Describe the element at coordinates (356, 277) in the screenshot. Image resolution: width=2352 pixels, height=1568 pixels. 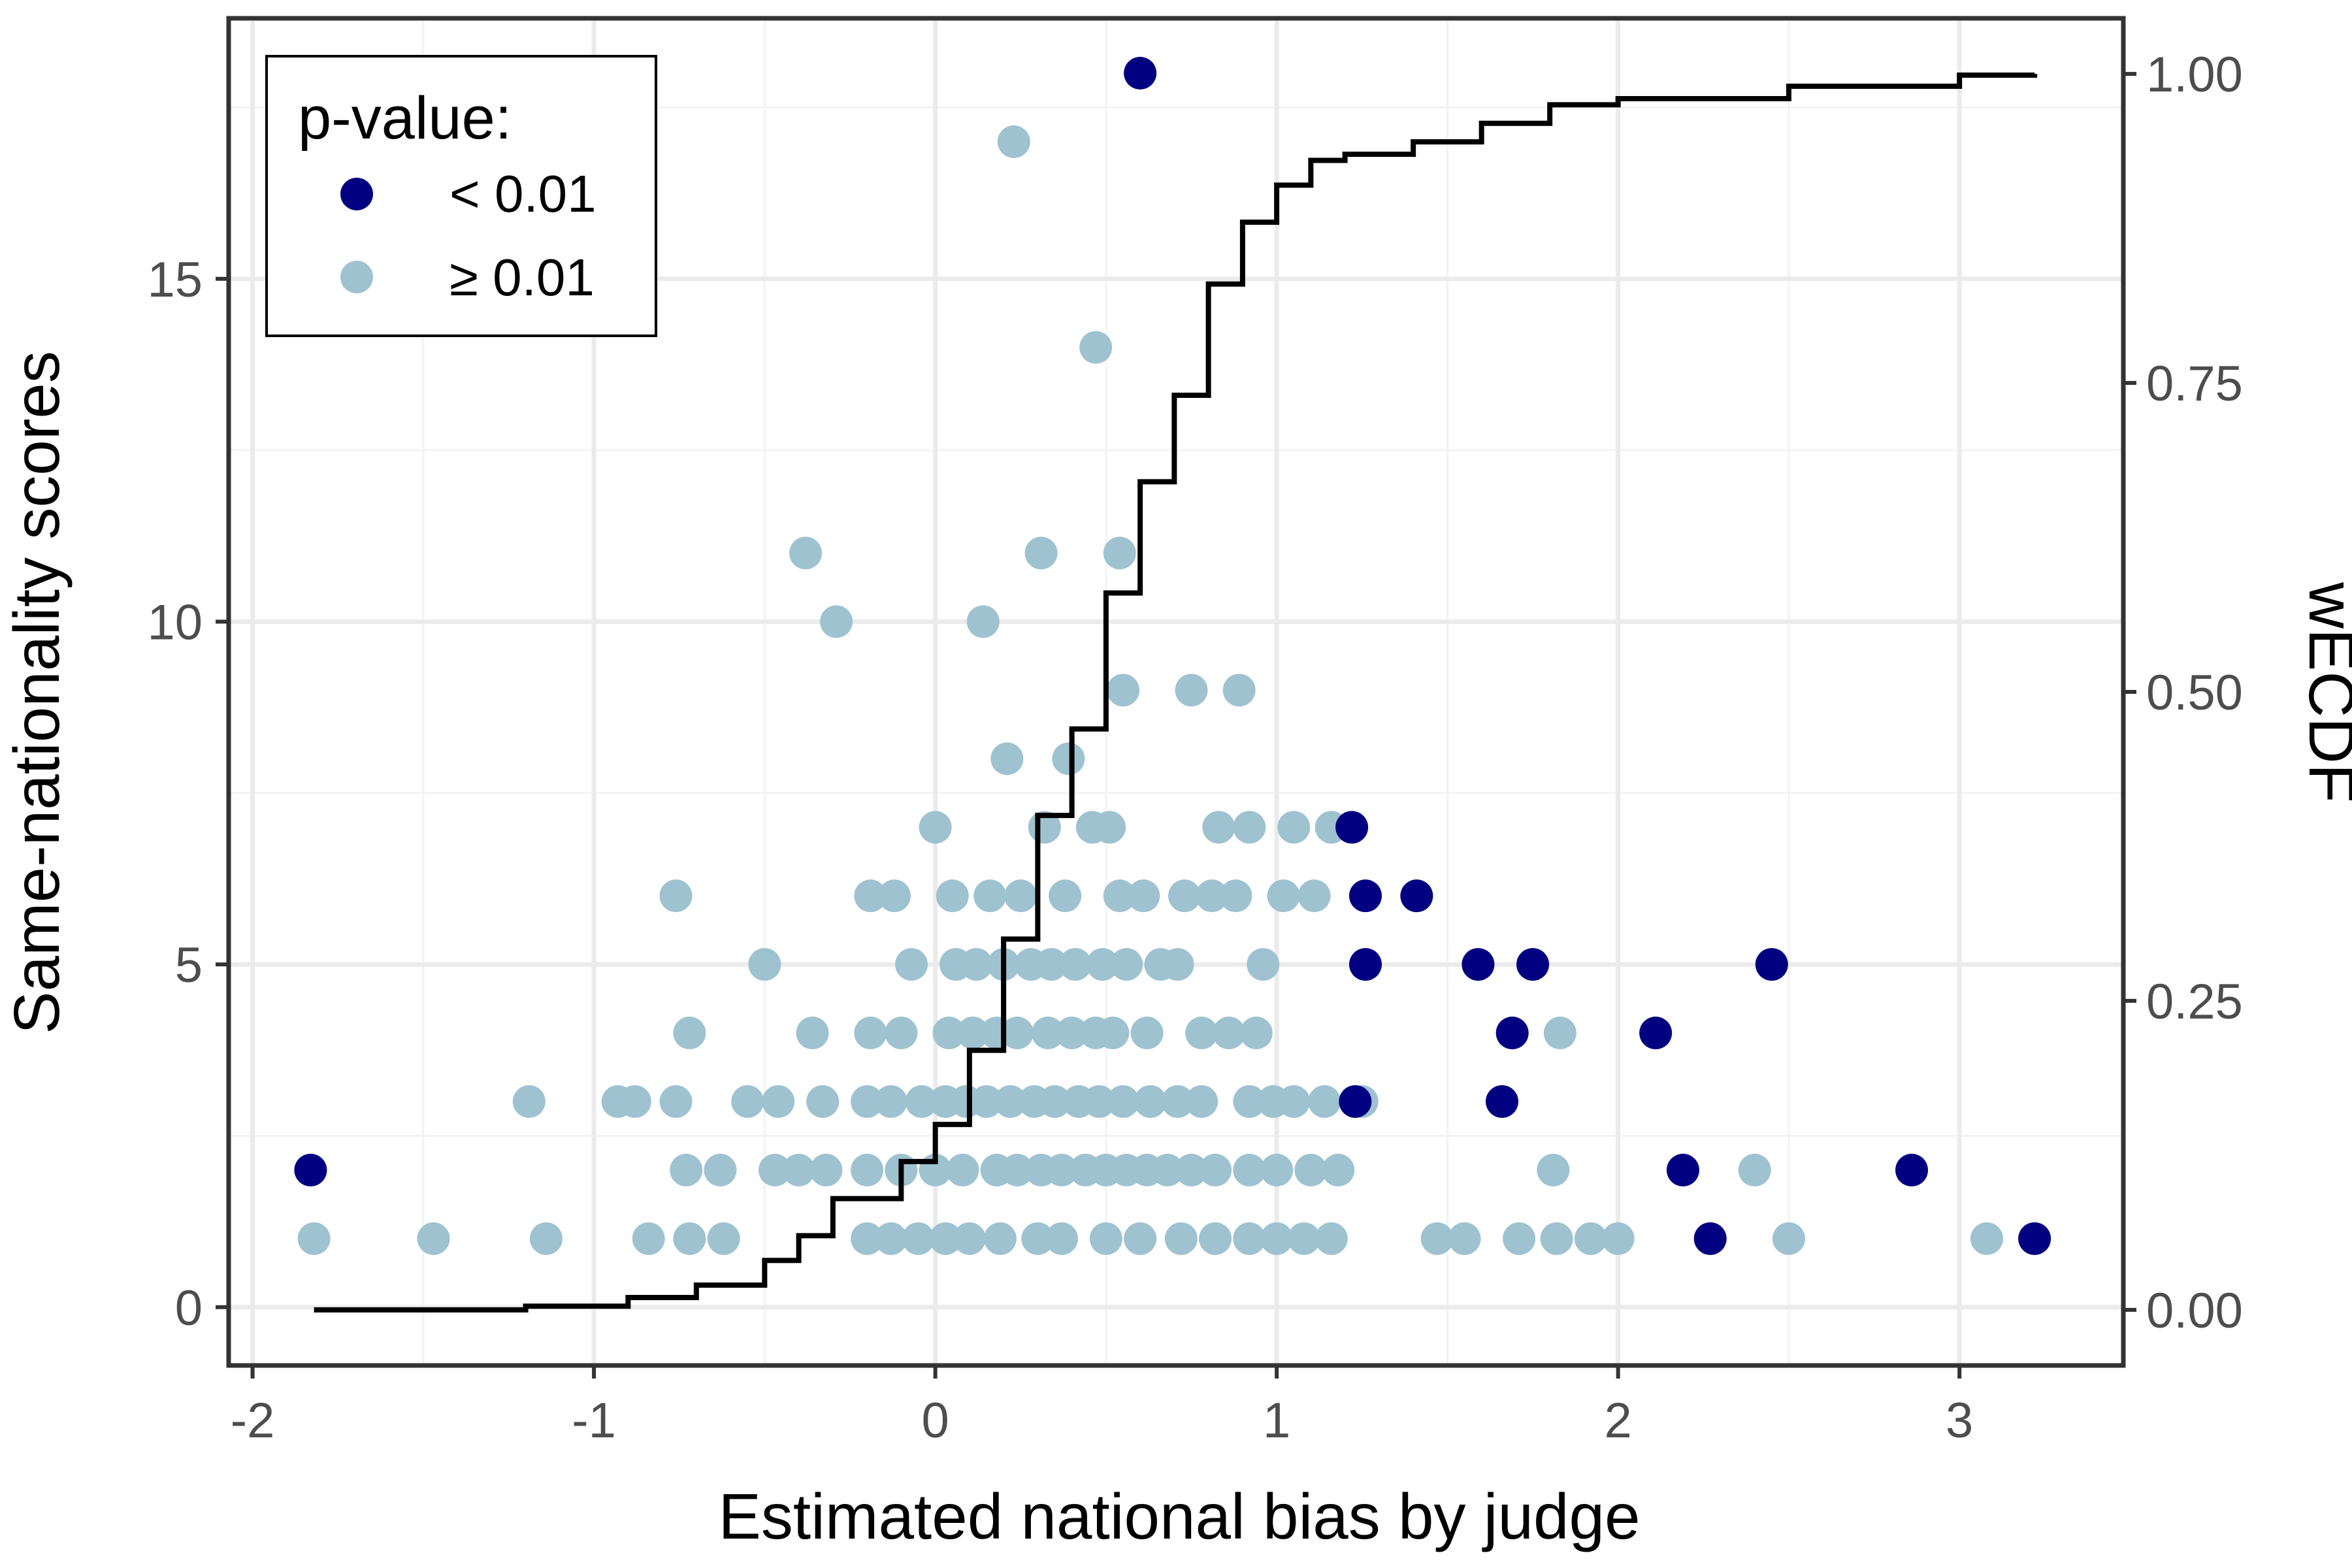
I see `legend-key-not-significant` at that location.